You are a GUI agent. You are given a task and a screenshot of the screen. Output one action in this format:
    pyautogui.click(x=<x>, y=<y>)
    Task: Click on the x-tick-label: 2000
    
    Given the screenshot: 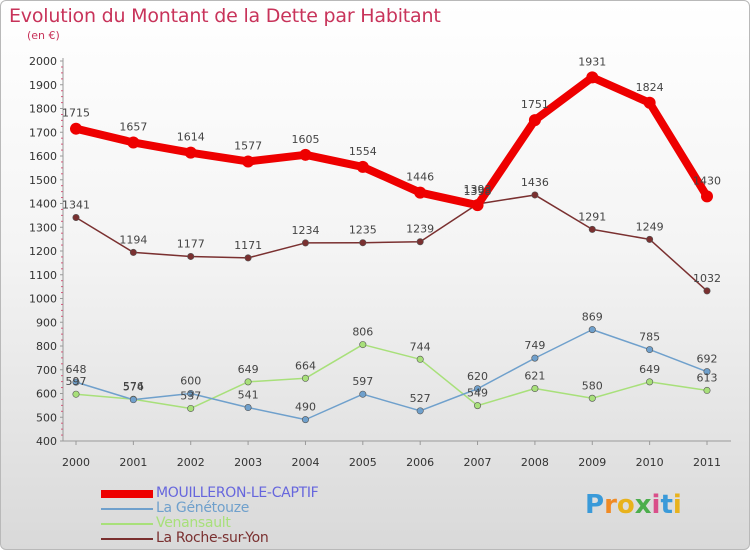 What is the action you would take?
    pyautogui.click(x=76, y=462)
    